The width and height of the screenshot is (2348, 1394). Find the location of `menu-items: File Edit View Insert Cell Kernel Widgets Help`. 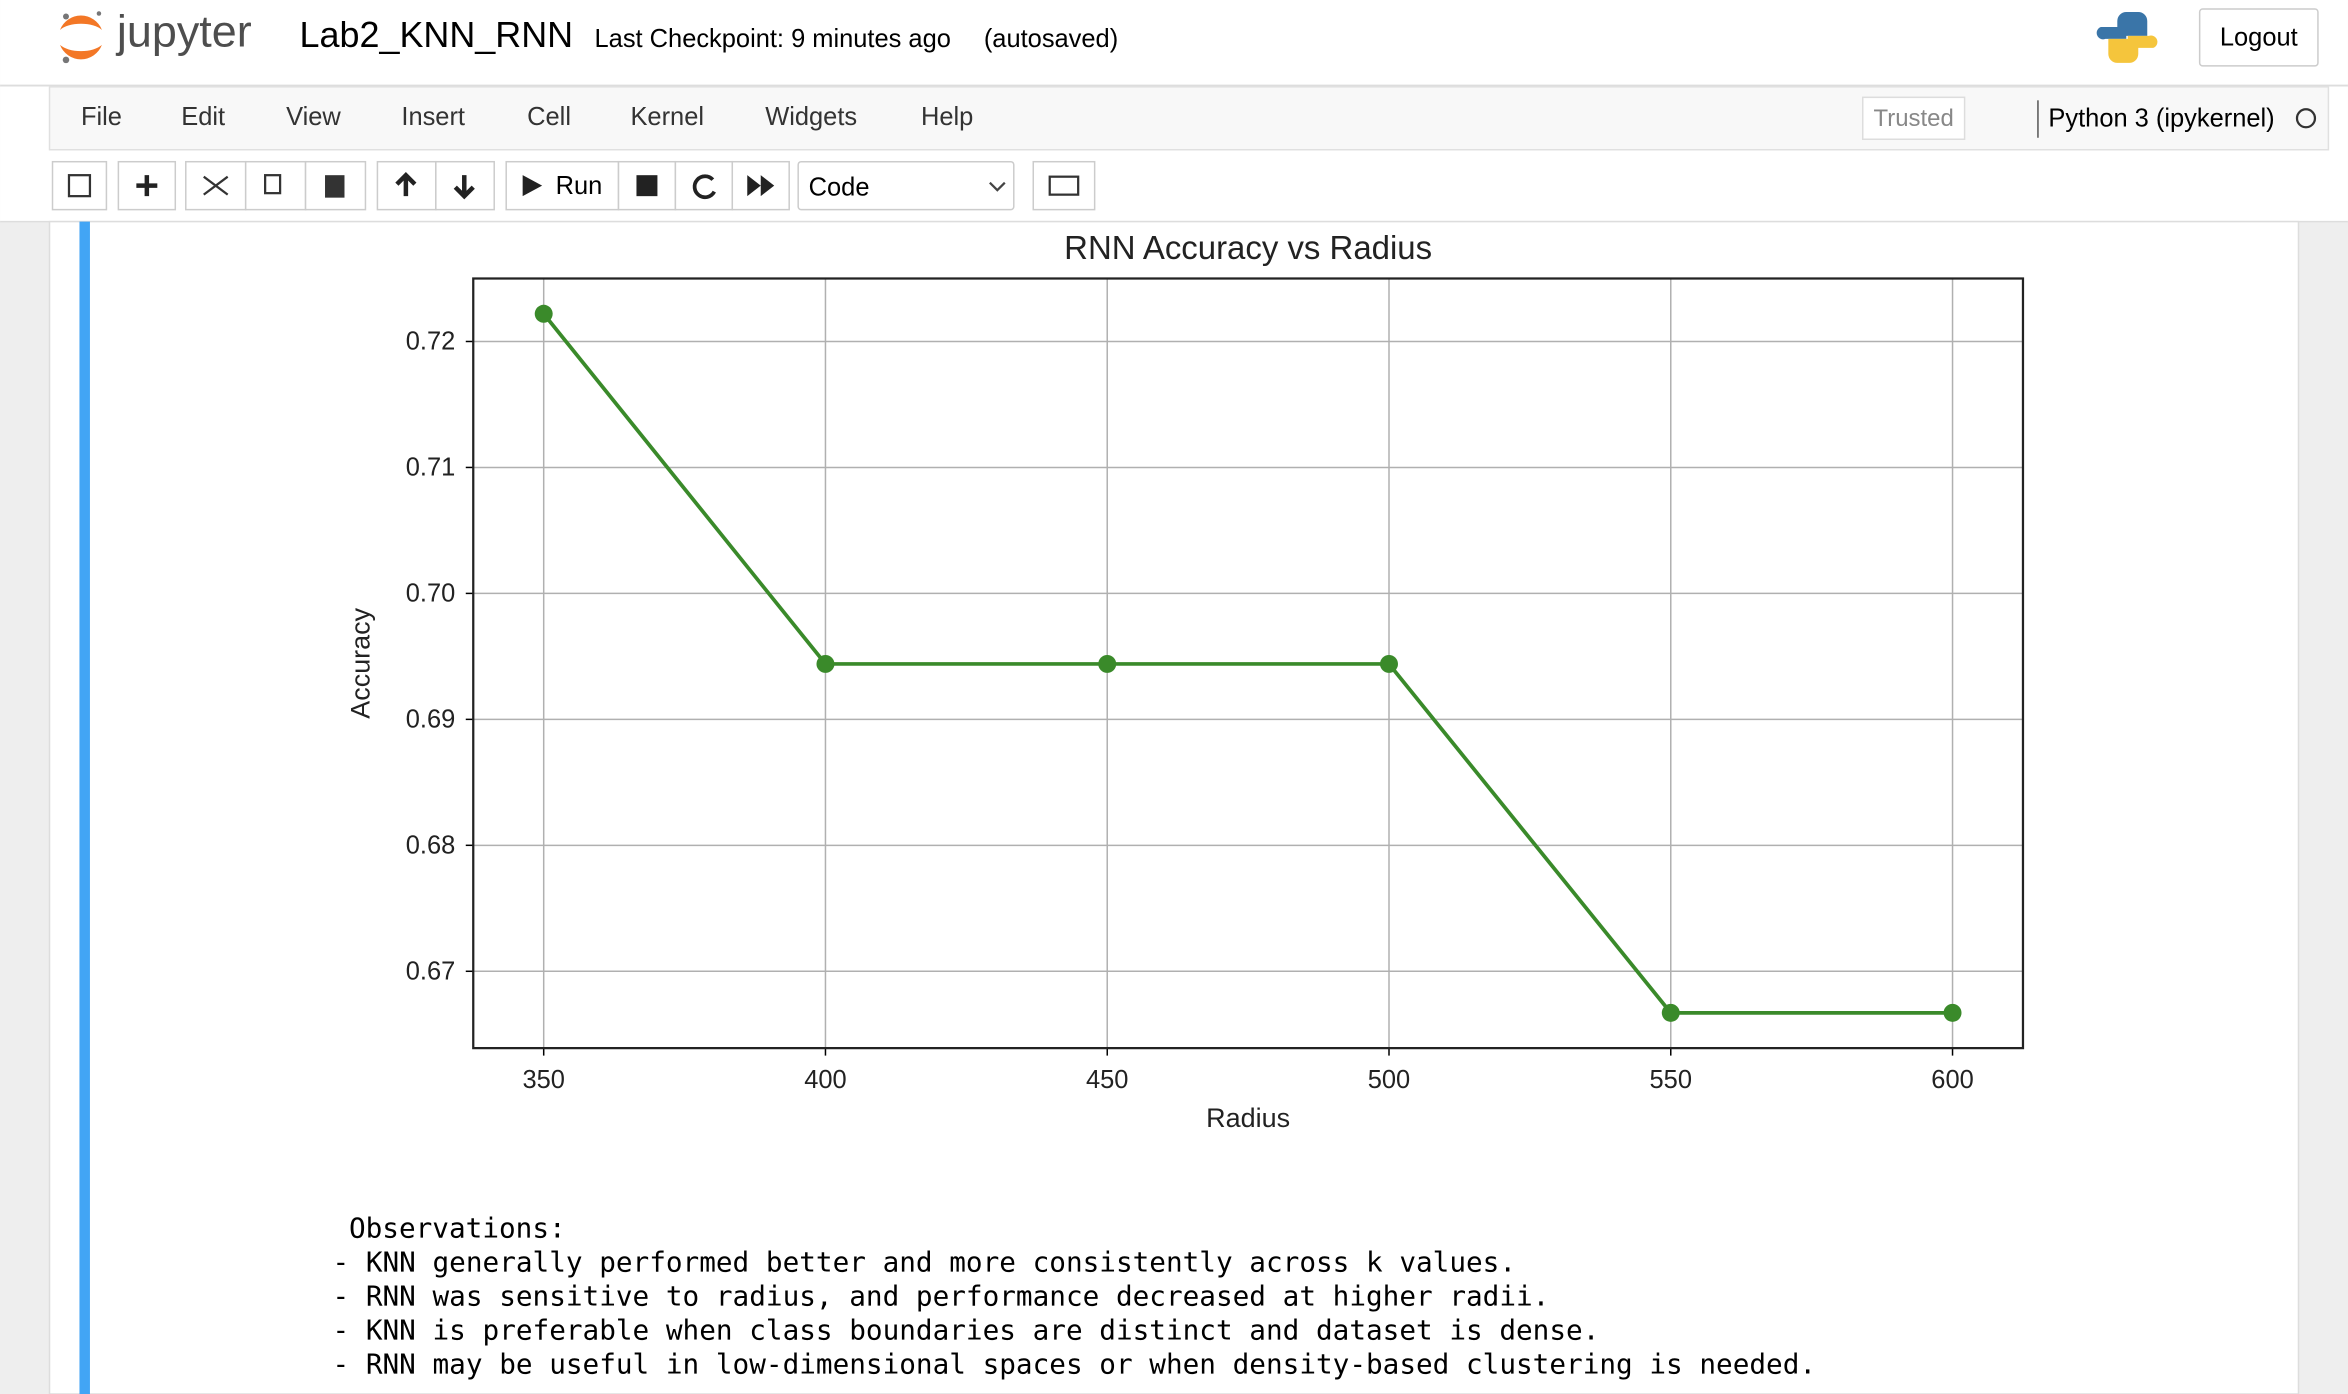

menu-items: File Edit View Insert Cell Kernel Widgets Help is located at coordinates (527, 117).